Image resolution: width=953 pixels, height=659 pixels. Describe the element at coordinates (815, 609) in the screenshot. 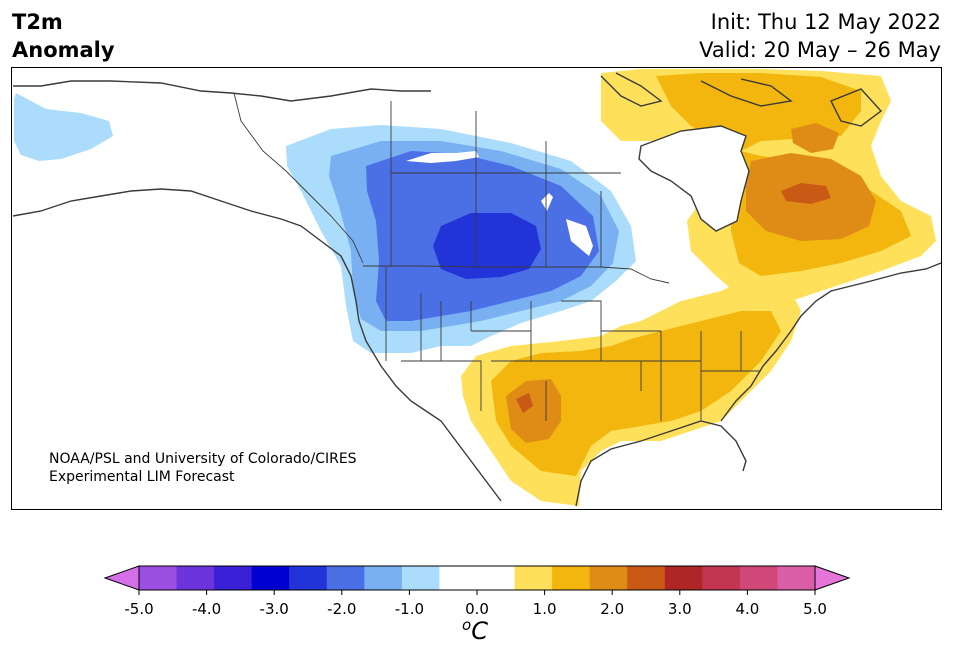

I see `colorbar-tick-label: 5.0` at that location.